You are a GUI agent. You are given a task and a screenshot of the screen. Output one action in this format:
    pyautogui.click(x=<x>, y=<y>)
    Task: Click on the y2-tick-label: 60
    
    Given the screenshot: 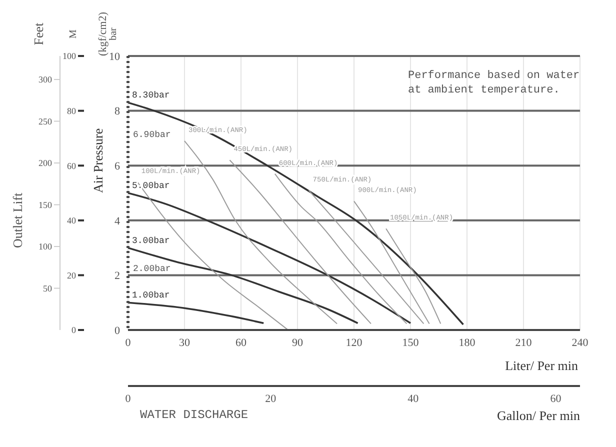 What is the action you would take?
    pyautogui.click(x=71, y=165)
    